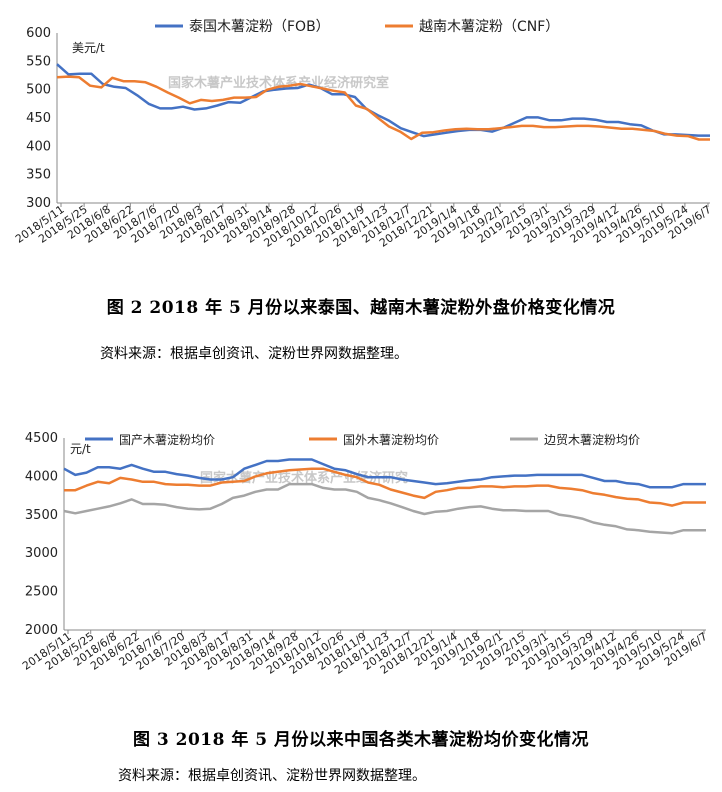 The height and width of the screenshot is (792, 722). I want to click on y-tick-label: 3500, so click(41, 515).